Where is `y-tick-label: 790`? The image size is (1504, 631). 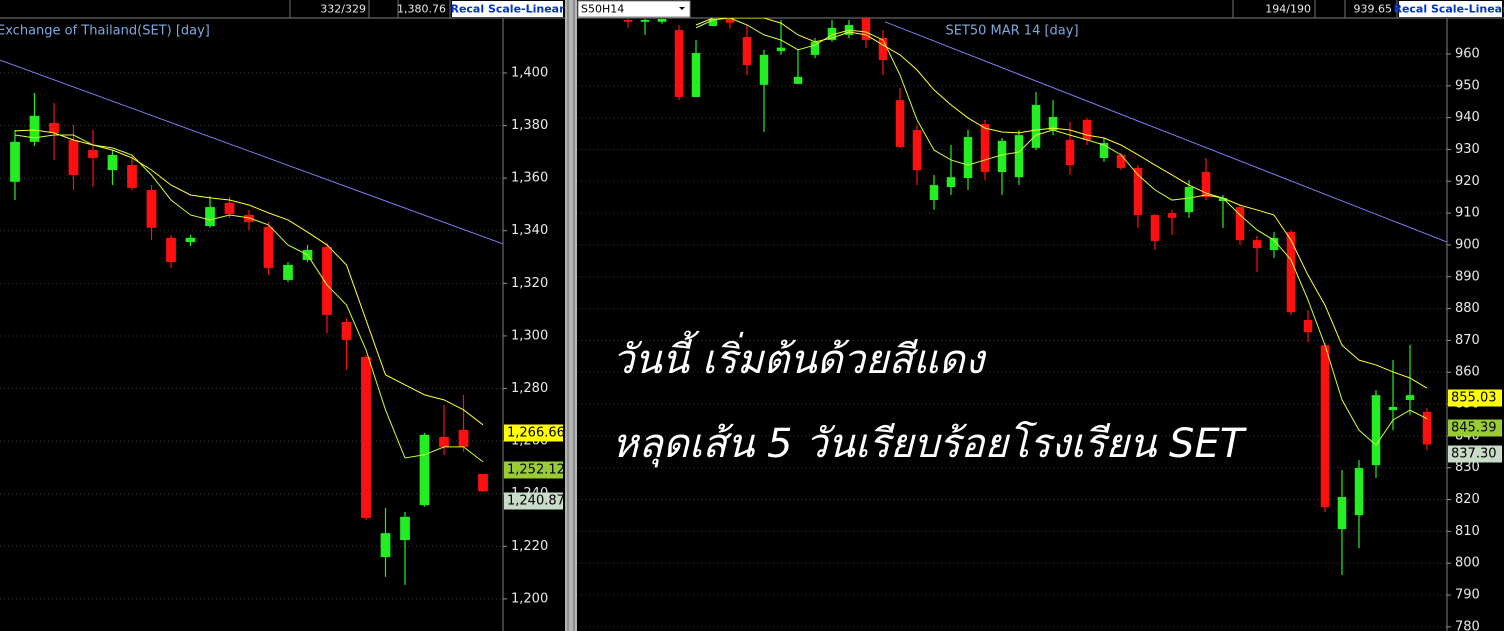
y-tick-label: 790 is located at coordinates (1467, 595).